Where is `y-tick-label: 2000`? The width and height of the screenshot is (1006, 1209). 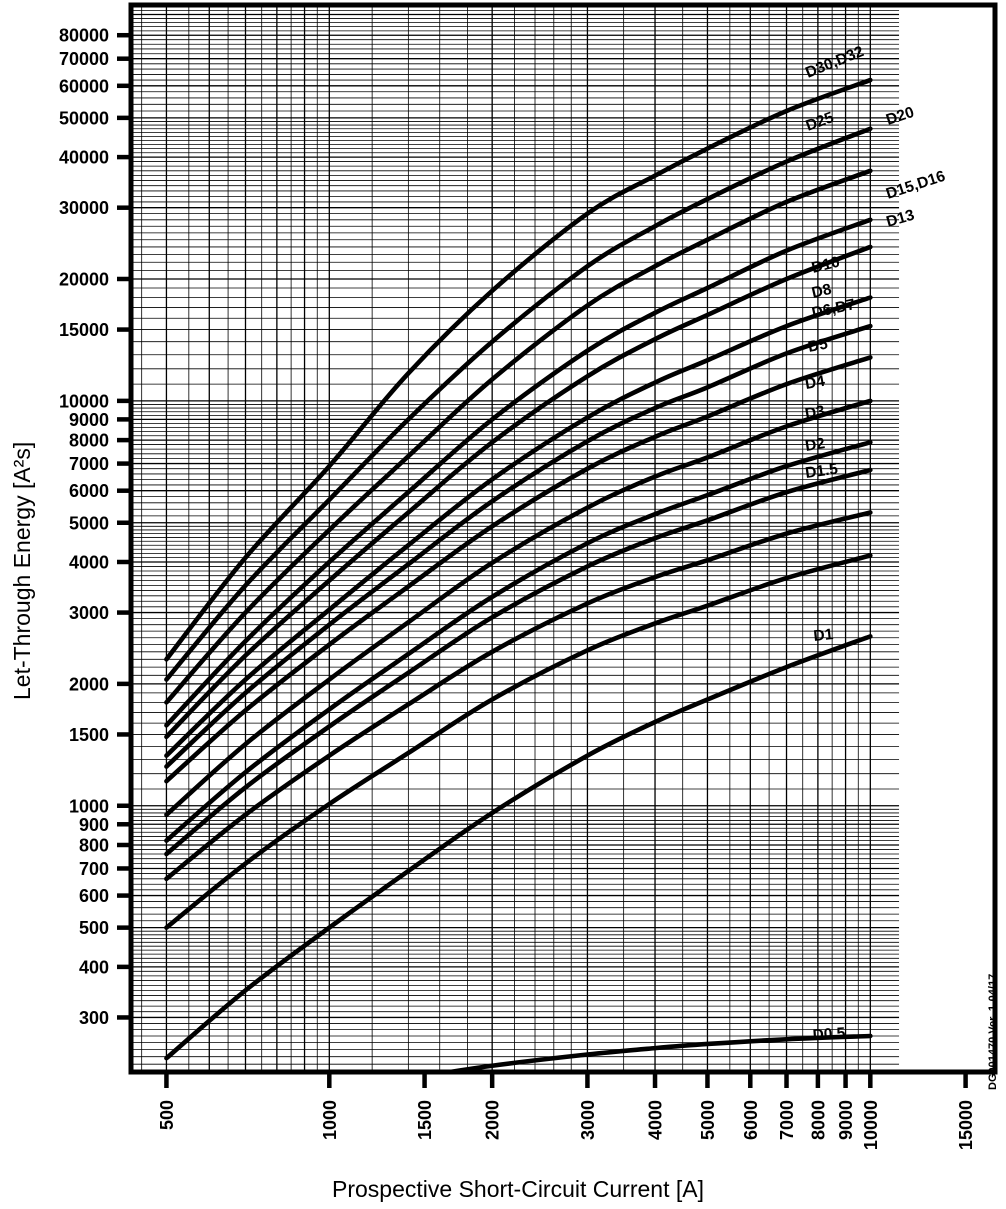
y-tick-label: 2000 is located at coordinates (89, 684).